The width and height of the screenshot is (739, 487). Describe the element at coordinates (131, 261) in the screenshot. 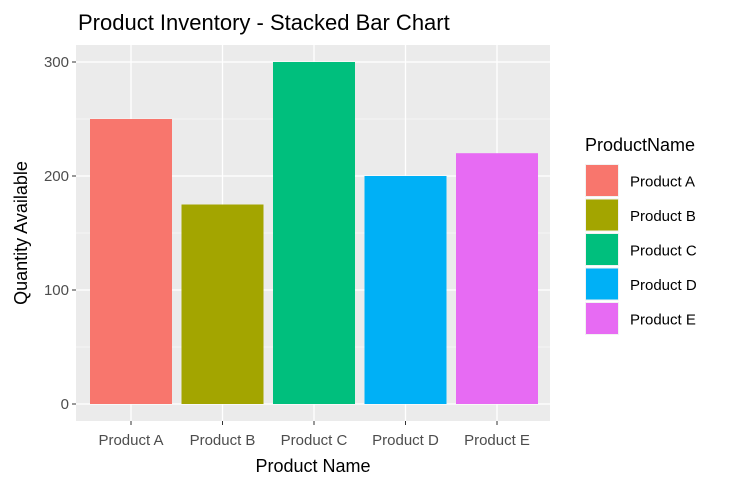

I see `bar-product-a` at that location.